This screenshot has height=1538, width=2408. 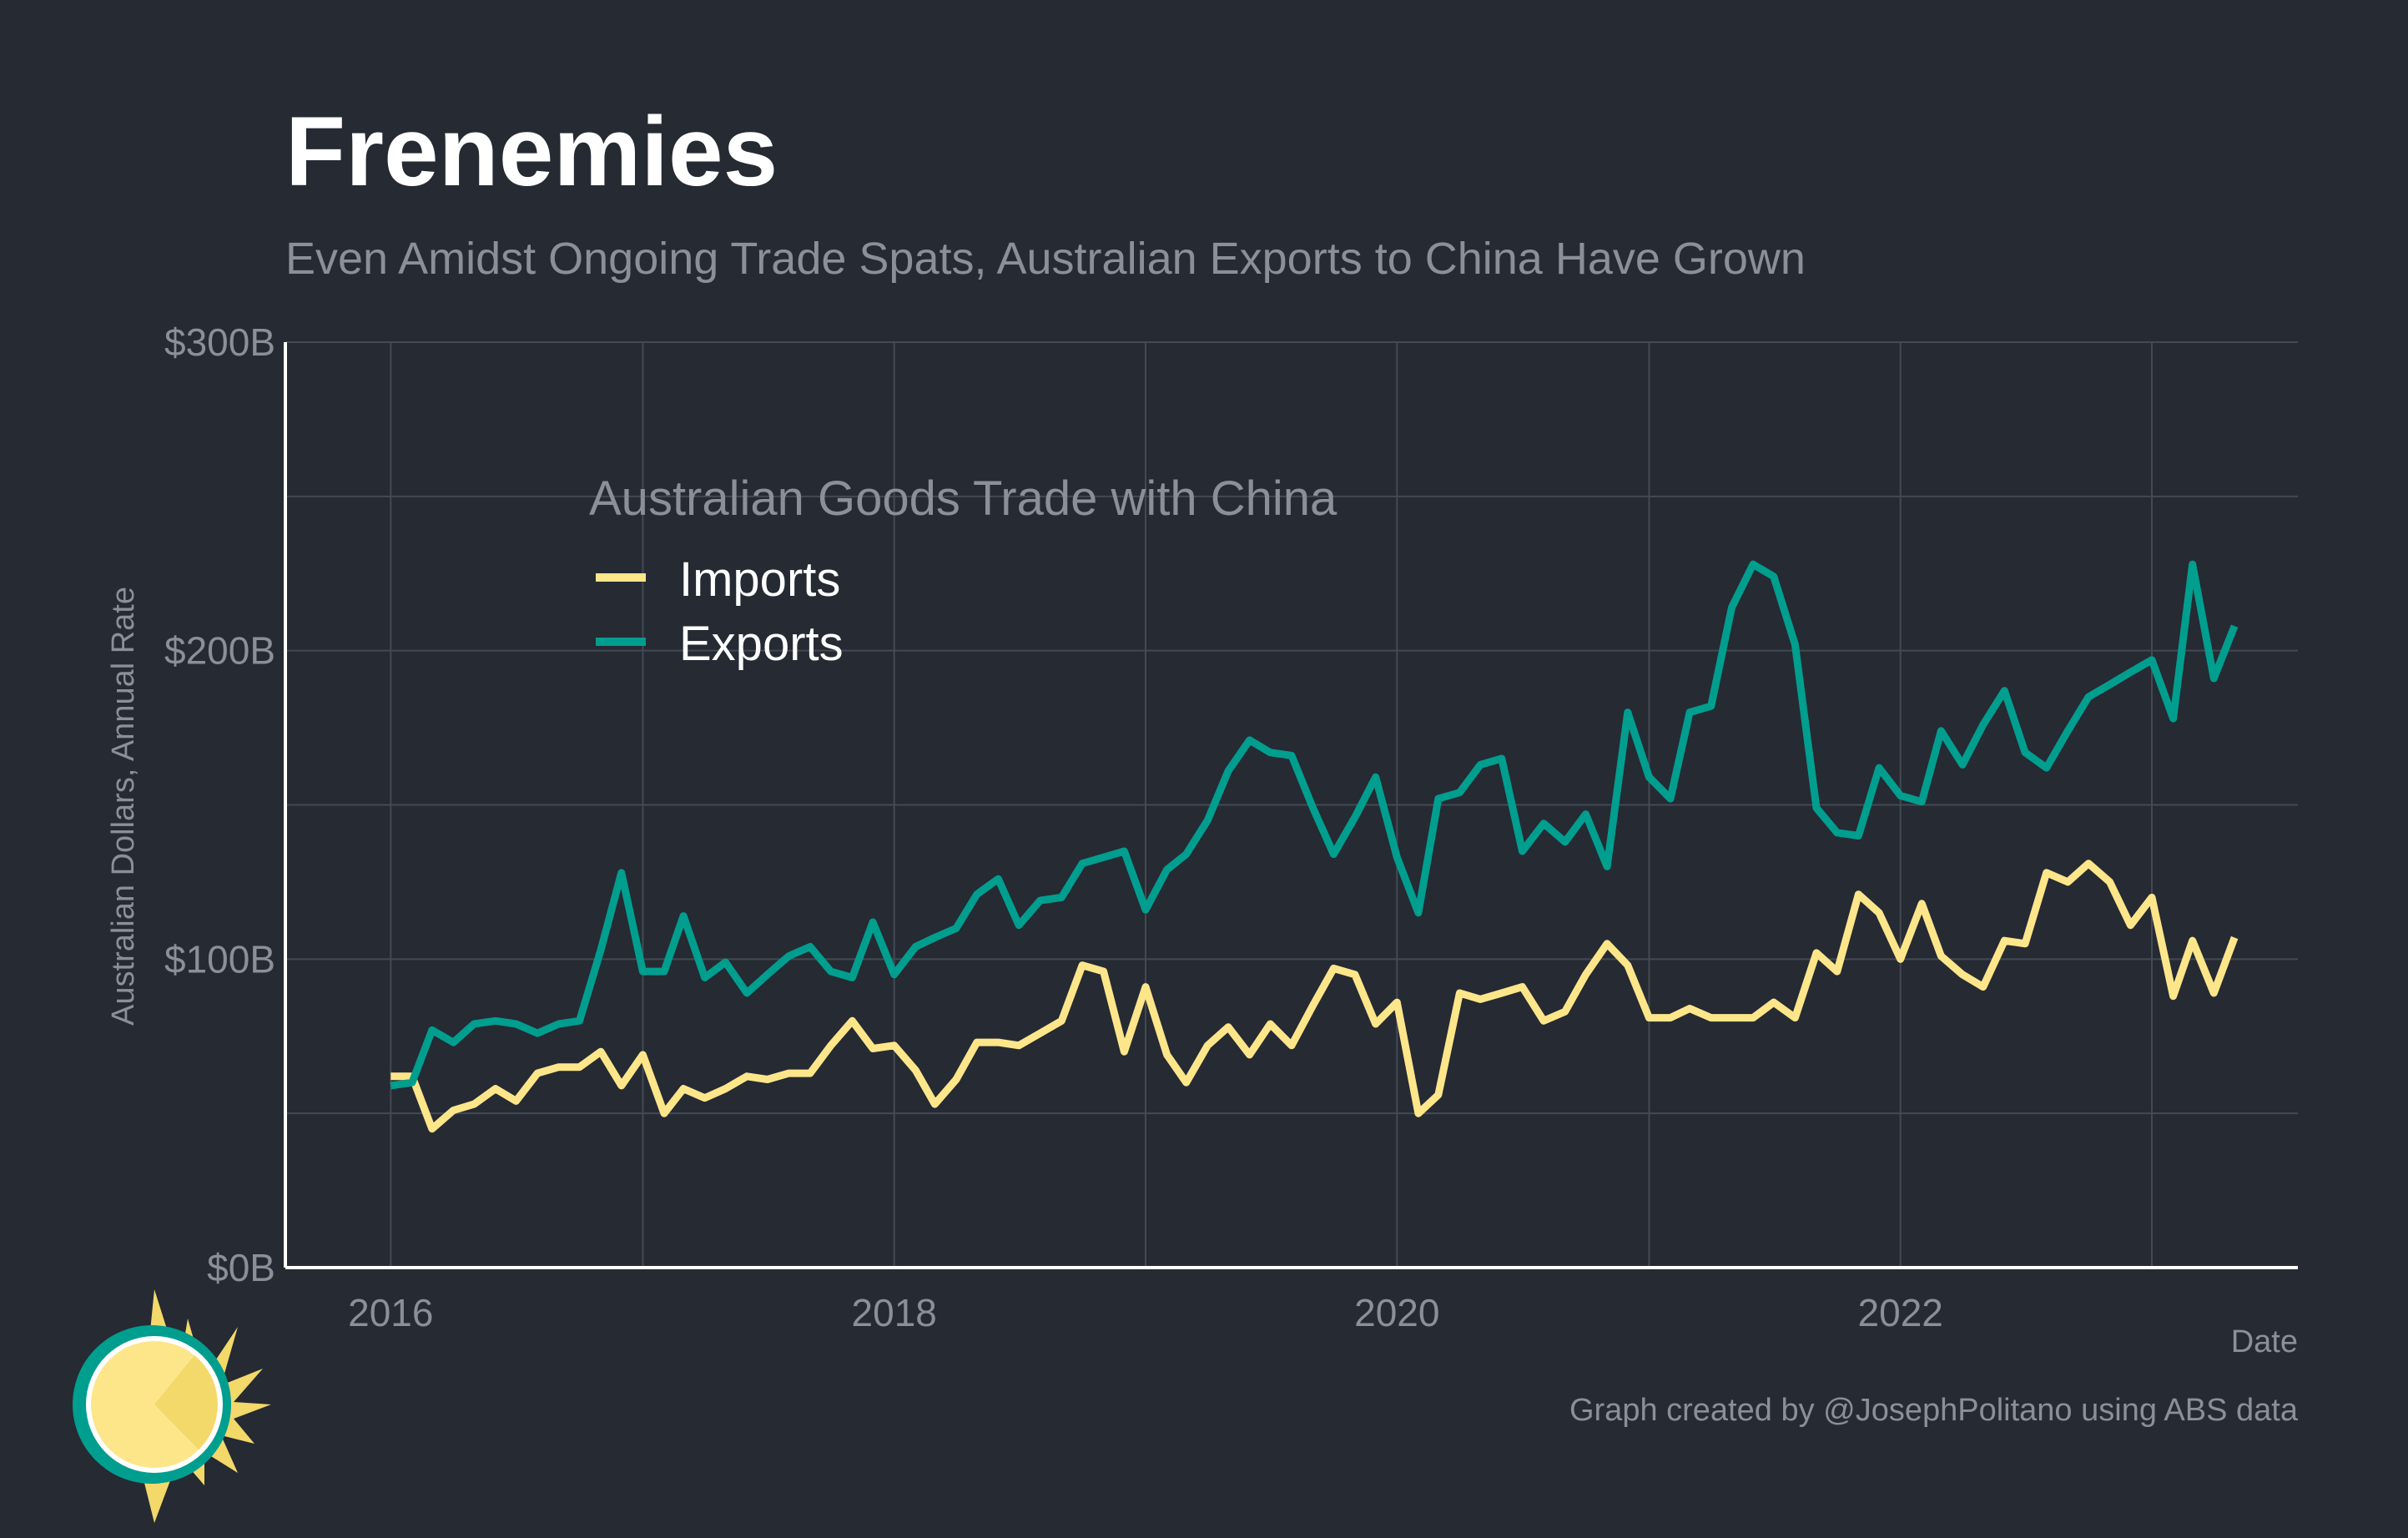 What do you see at coordinates (390, 1312) in the screenshot?
I see `x-tick-label: 2016` at bounding box center [390, 1312].